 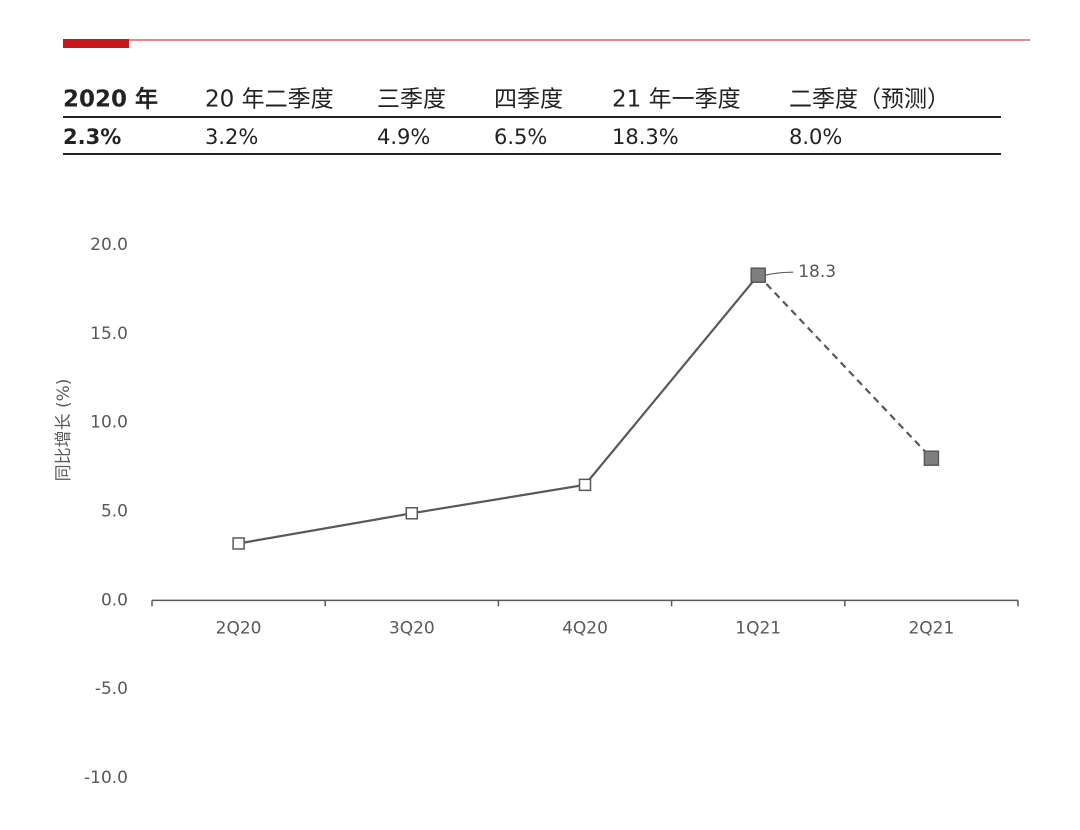 What do you see at coordinates (403, 137) in the screenshot?
I see `table-cell: 4.9%` at bounding box center [403, 137].